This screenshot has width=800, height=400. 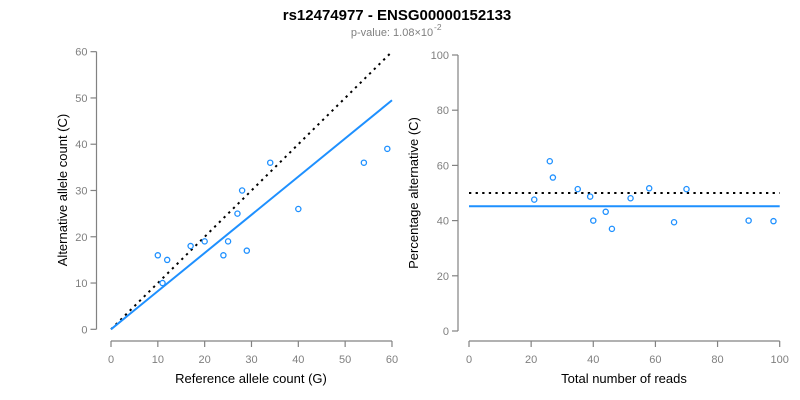 What do you see at coordinates (443, 111) in the screenshot?
I see `y-tick-label: 80` at bounding box center [443, 111].